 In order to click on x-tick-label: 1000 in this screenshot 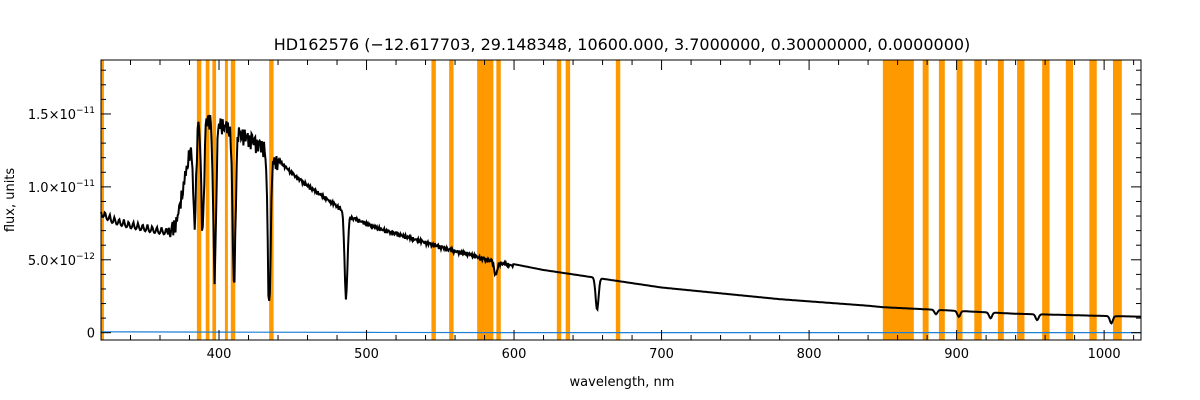, I will do `click(1104, 354)`.